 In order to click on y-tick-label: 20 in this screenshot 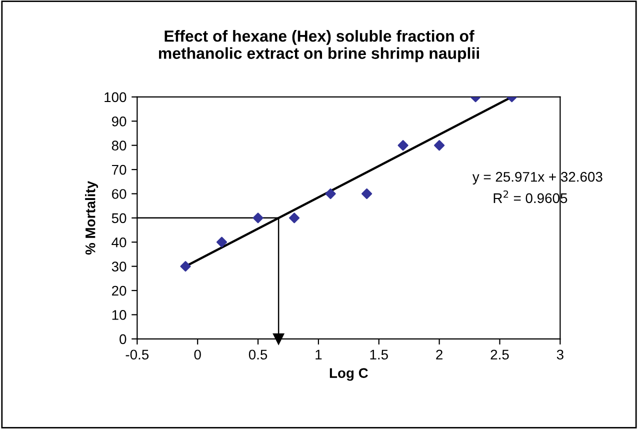, I will do `click(119, 291)`.